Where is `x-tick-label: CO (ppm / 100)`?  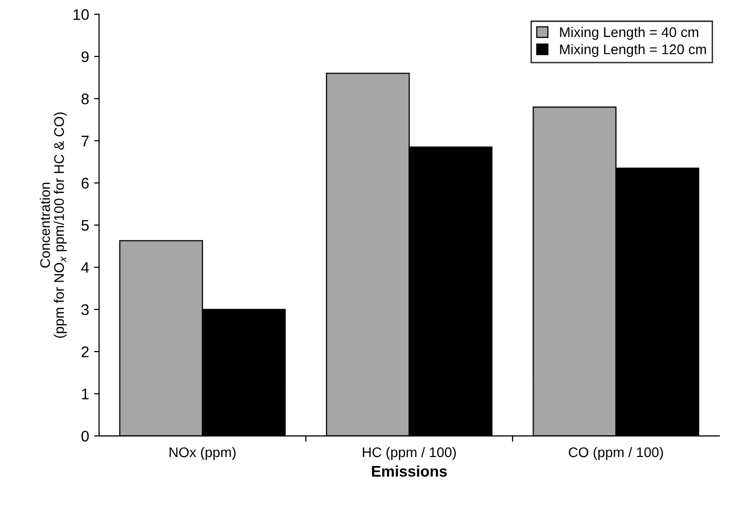 x-tick-label: CO (ppm / 100) is located at coordinates (615, 453).